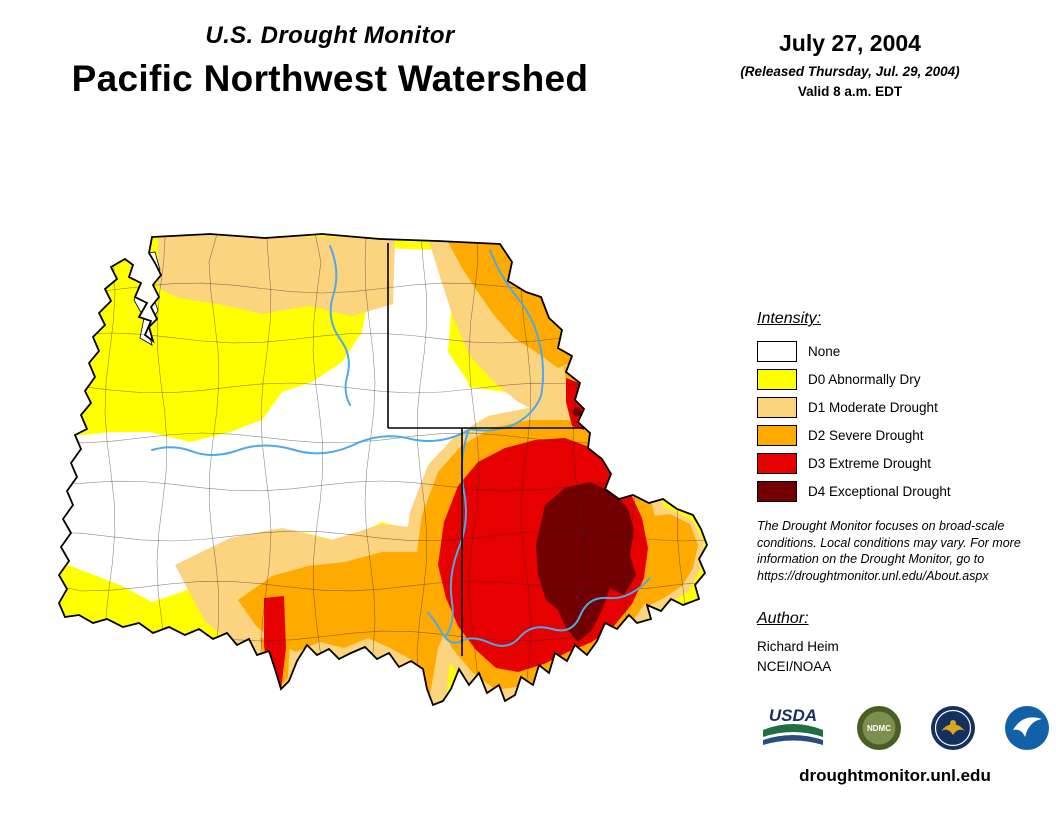 The image size is (1056, 816). I want to click on release-date: (Released Thursday, Jul. 29, 2004), so click(850, 71).